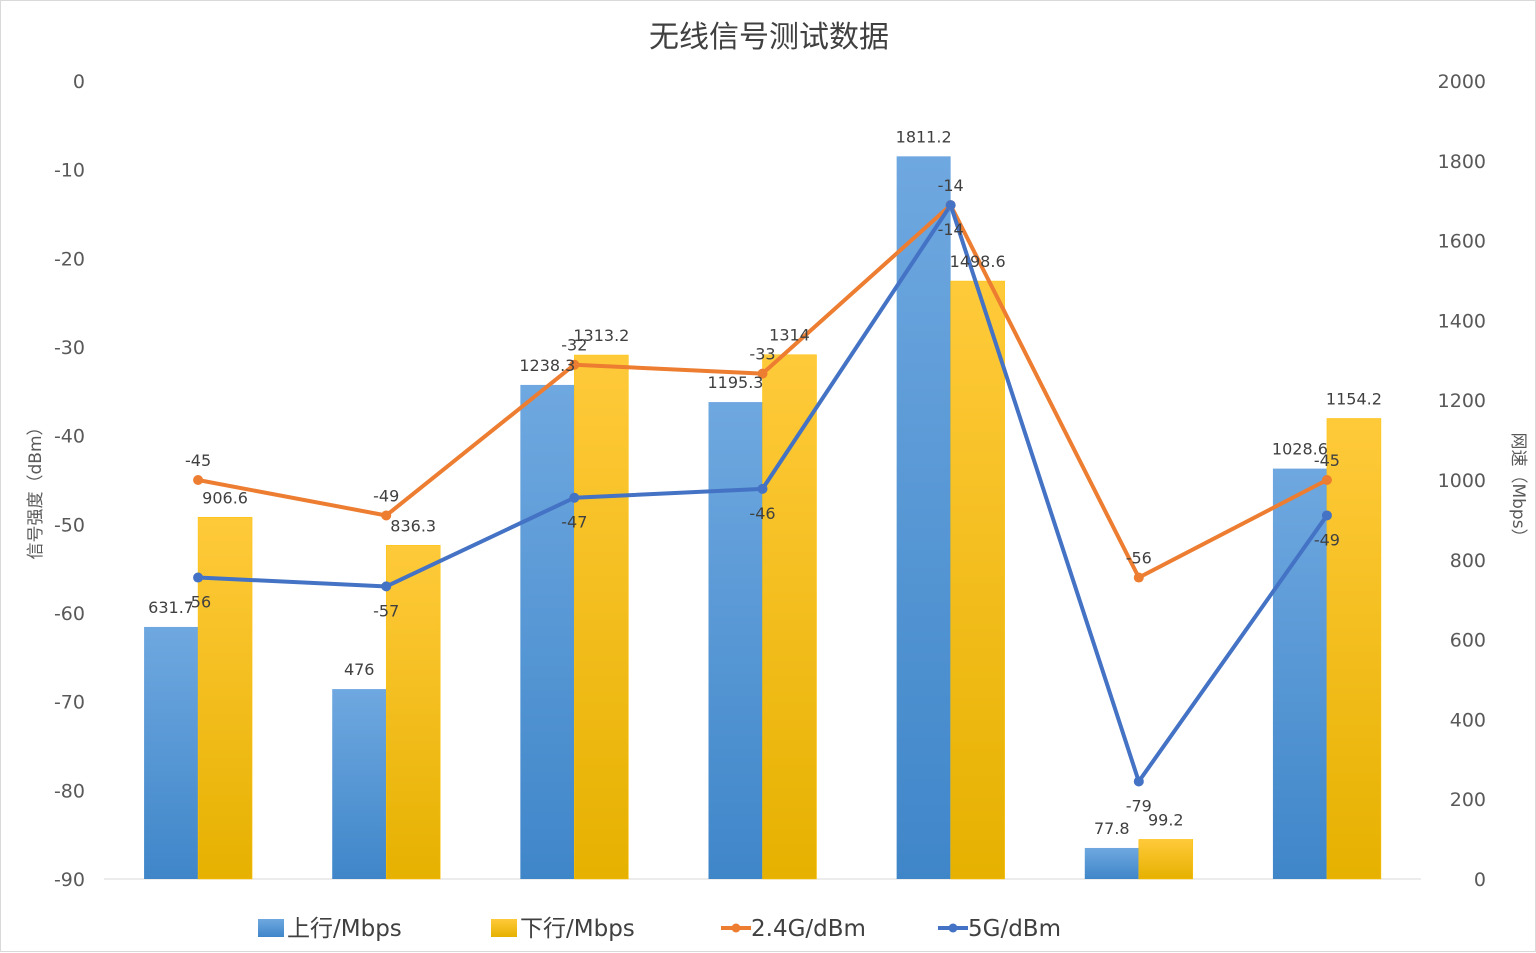 The image size is (1536, 953). Describe the element at coordinates (762, 354) in the screenshot. I see `data-label-2g4: -33` at that location.